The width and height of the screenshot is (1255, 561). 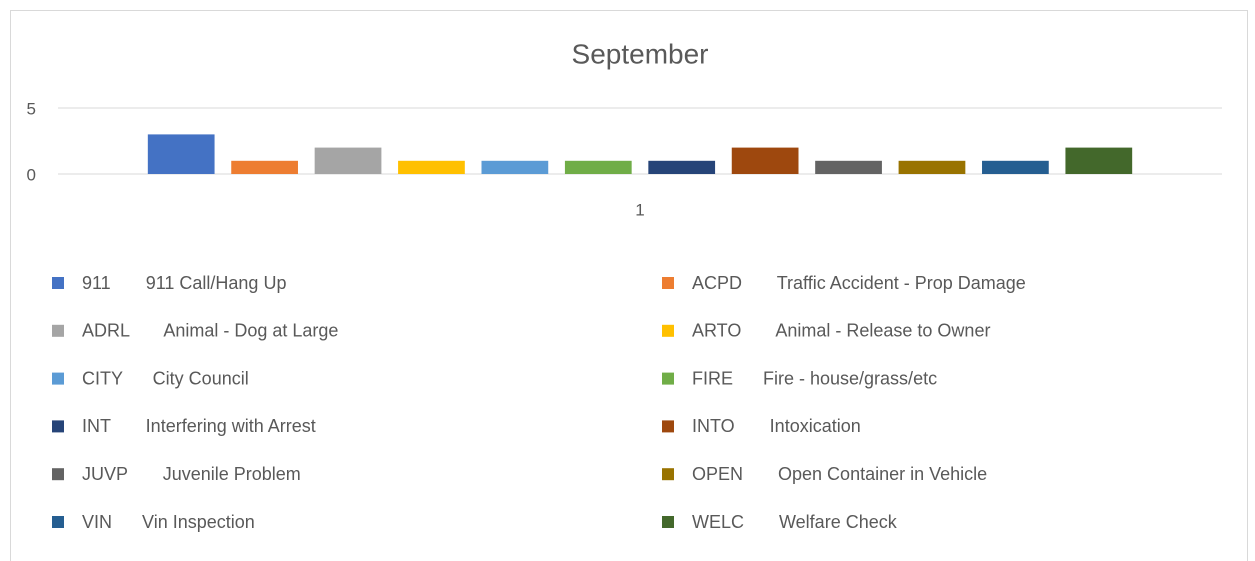 I want to click on legend-label: ACPD Traffic Accident - Prop Damage, so click(x=859, y=283).